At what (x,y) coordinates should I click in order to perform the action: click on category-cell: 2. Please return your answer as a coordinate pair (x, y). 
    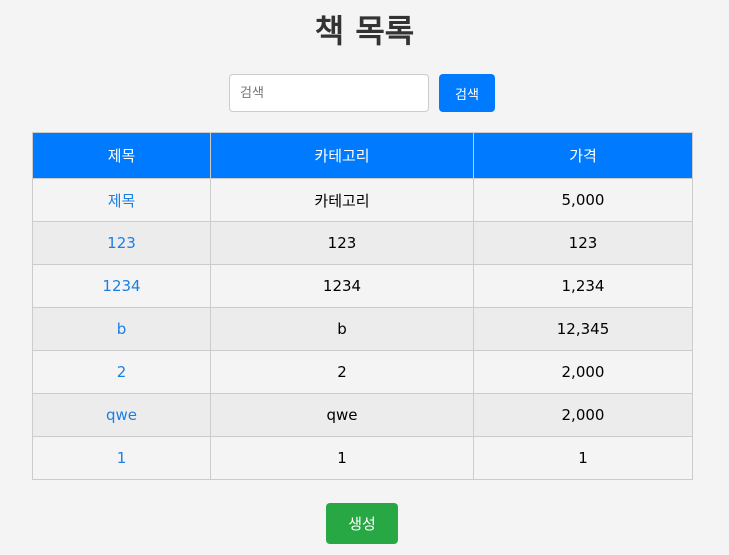
    Looking at the image, I should click on (342, 372).